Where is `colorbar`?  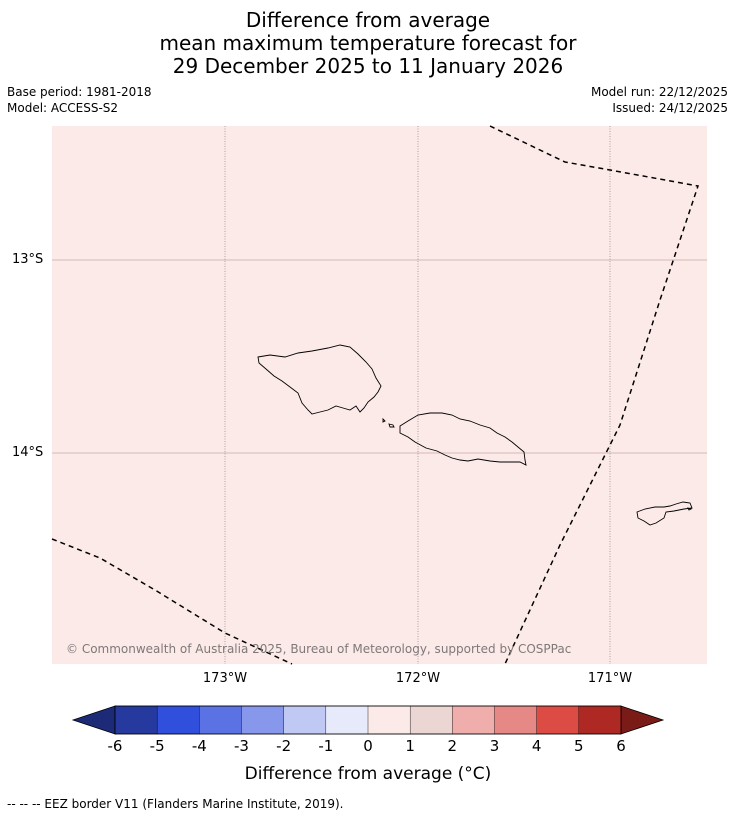 colorbar is located at coordinates (368, 720).